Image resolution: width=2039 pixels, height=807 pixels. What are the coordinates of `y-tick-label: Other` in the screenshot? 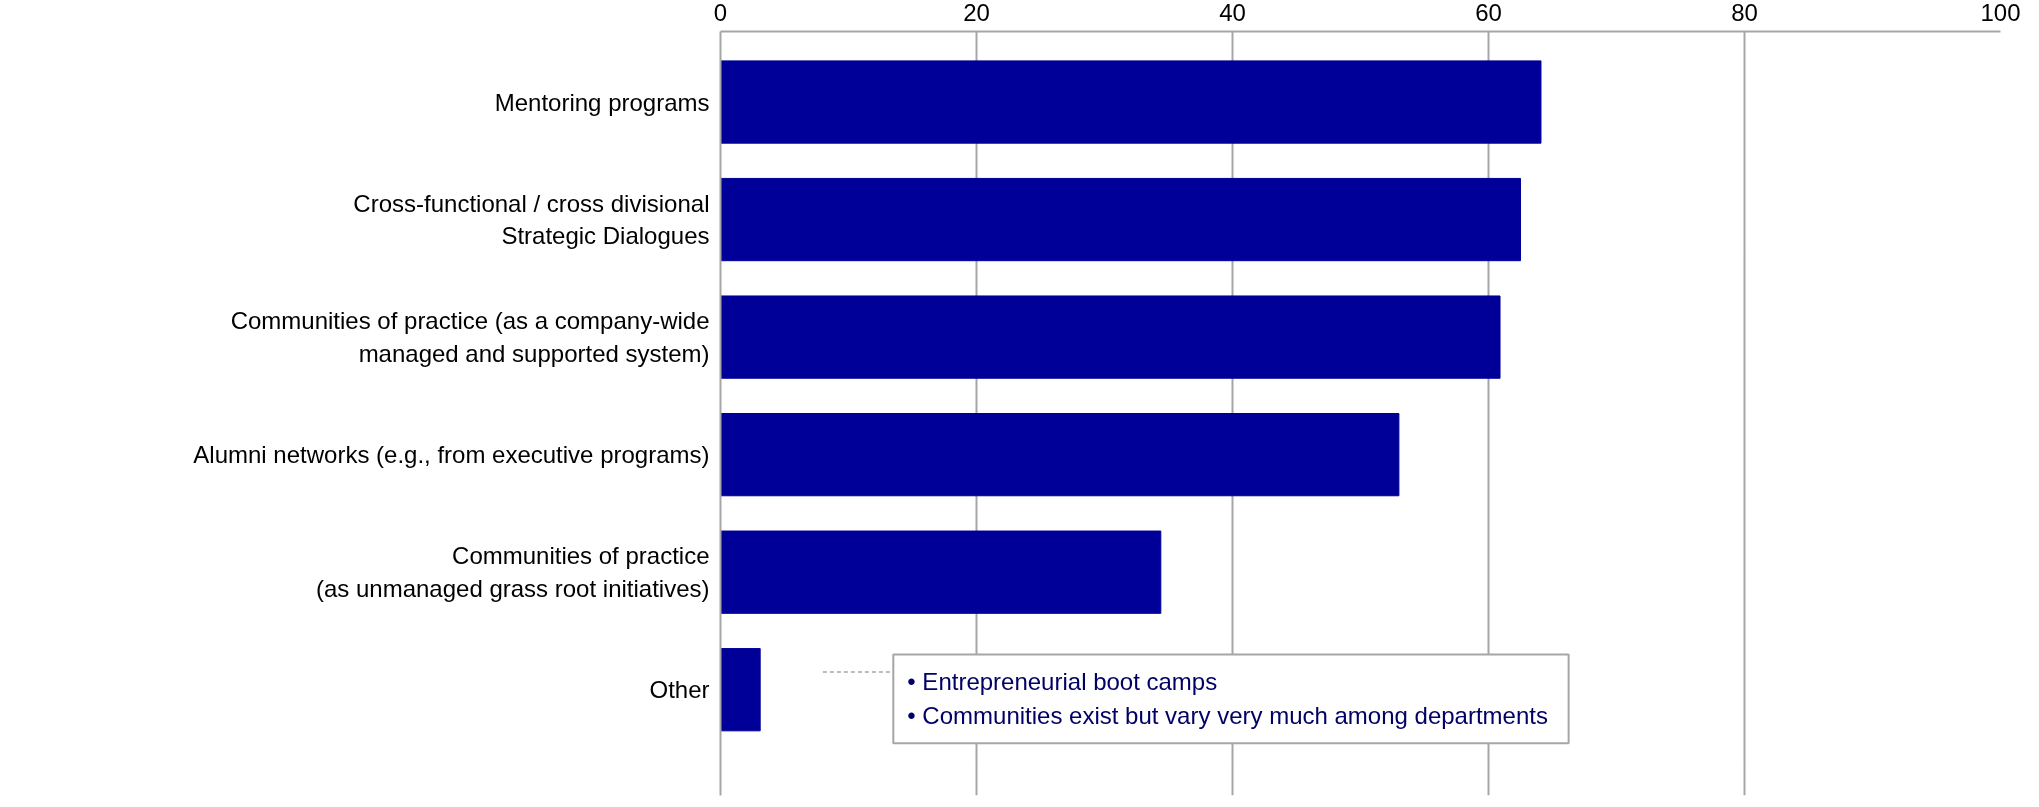 It's located at (679, 690).